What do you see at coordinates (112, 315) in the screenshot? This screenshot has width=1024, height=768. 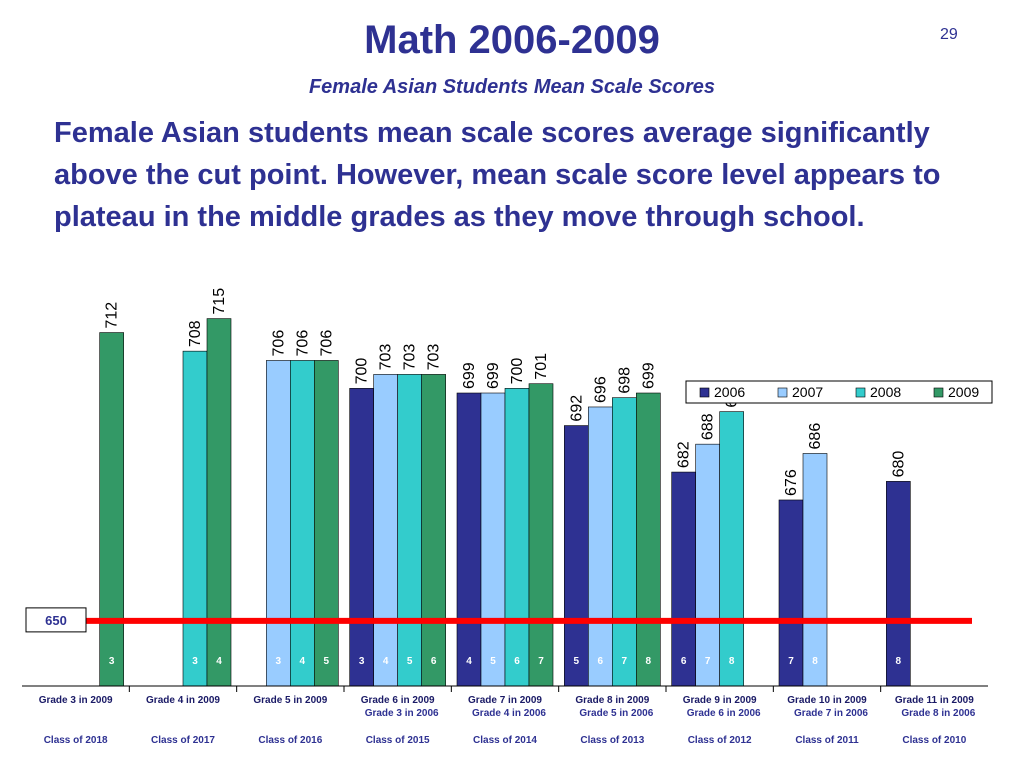 I see `bar-value-label: 712` at bounding box center [112, 315].